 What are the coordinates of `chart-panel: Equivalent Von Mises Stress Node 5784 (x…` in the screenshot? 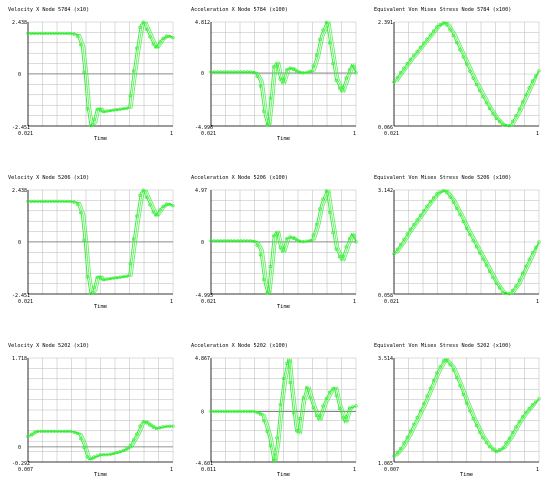 It's located at (457, 72).